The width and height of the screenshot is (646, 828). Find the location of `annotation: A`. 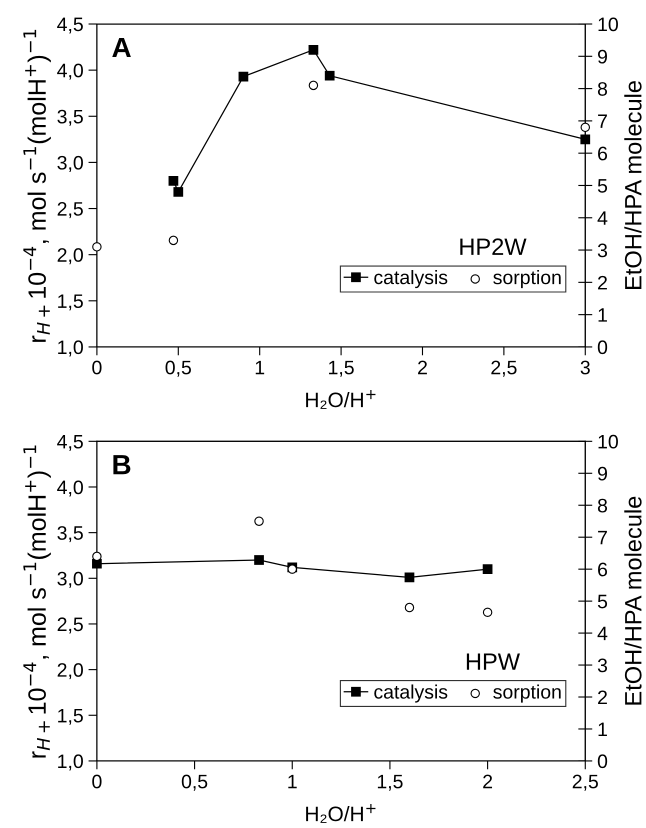

annotation: A is located at coordinates (121, 48).